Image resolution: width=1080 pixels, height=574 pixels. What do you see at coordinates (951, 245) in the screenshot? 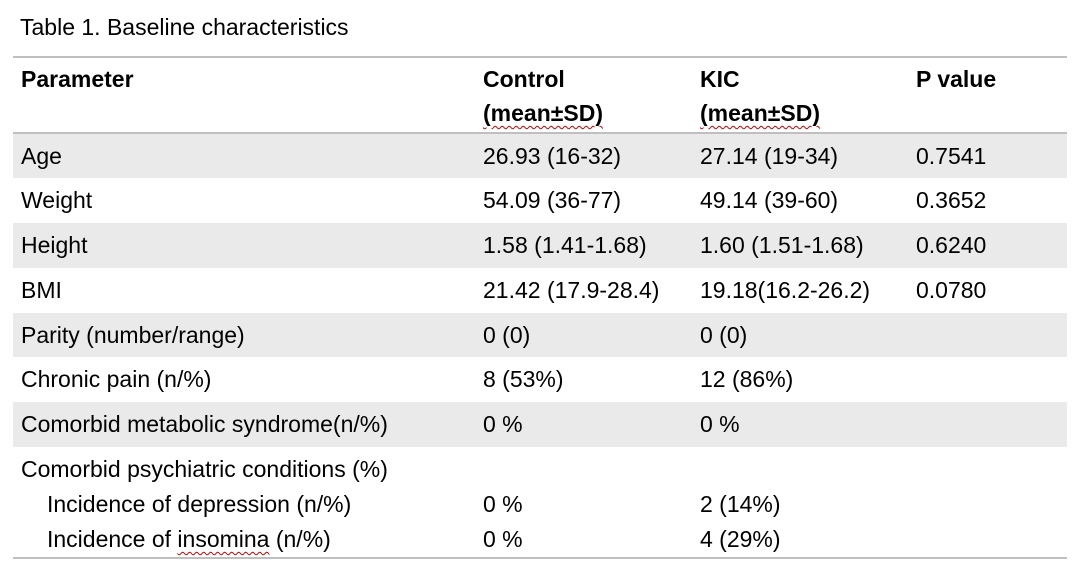
I see `cell-pvalue: 0.6240` at bounding box center [951, 245].